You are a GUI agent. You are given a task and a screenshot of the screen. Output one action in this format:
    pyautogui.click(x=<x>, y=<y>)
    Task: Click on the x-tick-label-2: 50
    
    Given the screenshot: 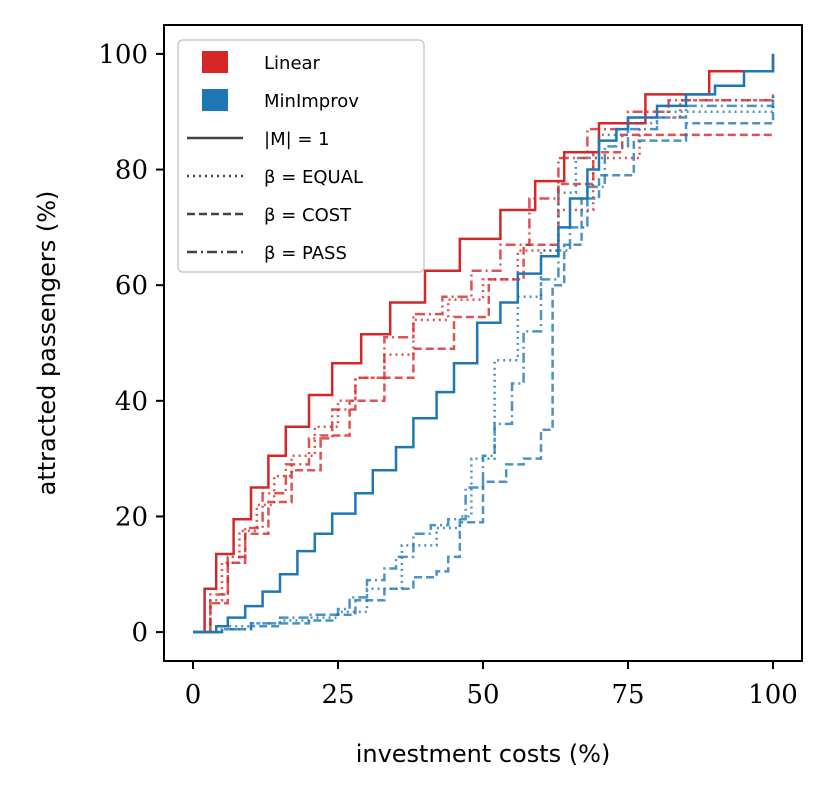 What is the action you would take?
    pyautogui.click(x=482, y=695)
    